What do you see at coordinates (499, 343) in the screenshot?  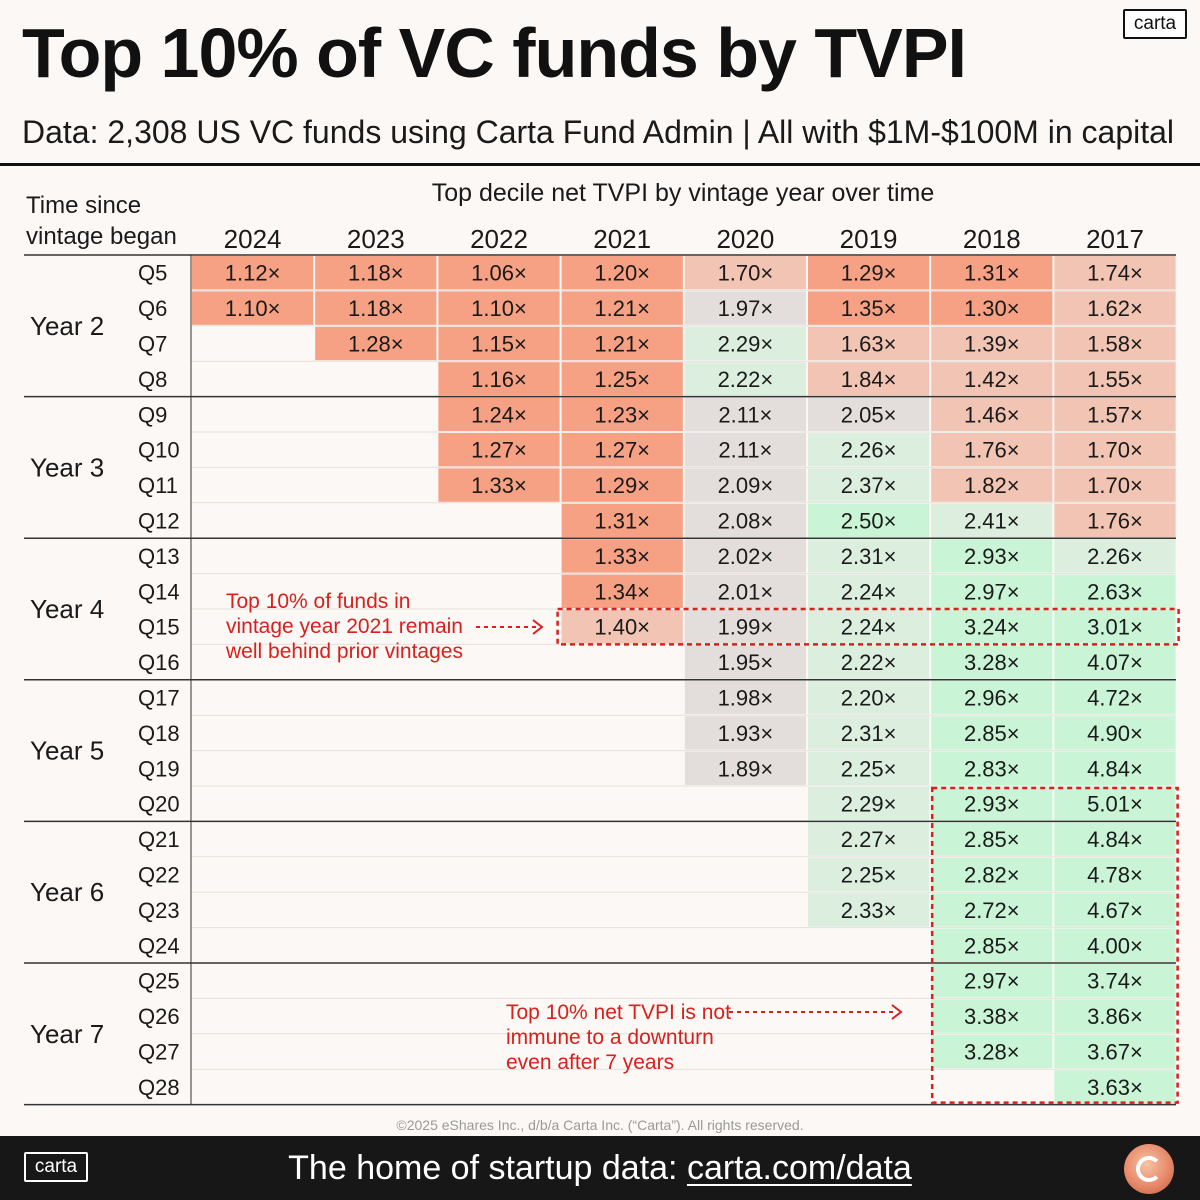 I see `cell-q7-2022` at bounding box center [499, 343].